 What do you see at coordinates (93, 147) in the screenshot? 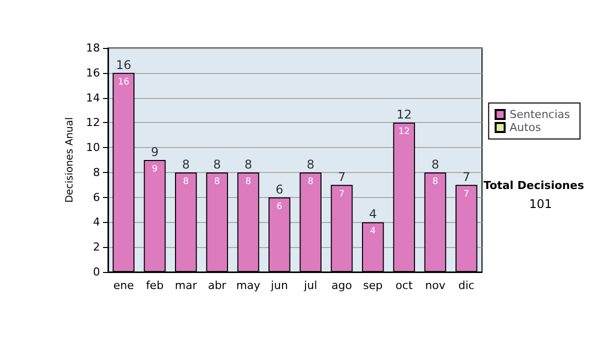
I see `y-tick-label: 10` at bounding box center [93, 147].